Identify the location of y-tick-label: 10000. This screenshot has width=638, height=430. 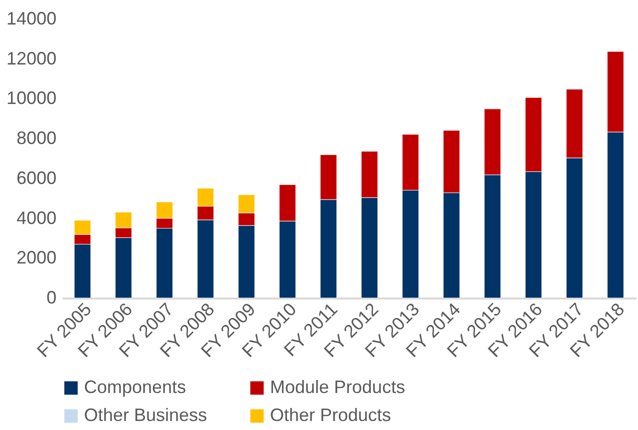
(31, 98).